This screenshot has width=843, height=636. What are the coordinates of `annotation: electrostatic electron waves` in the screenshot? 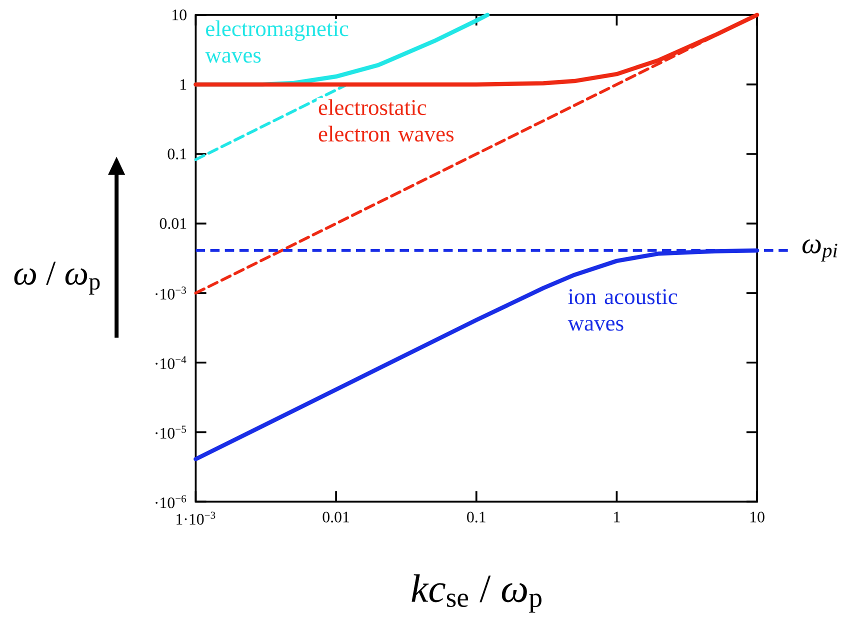 It's located at (386, 120).